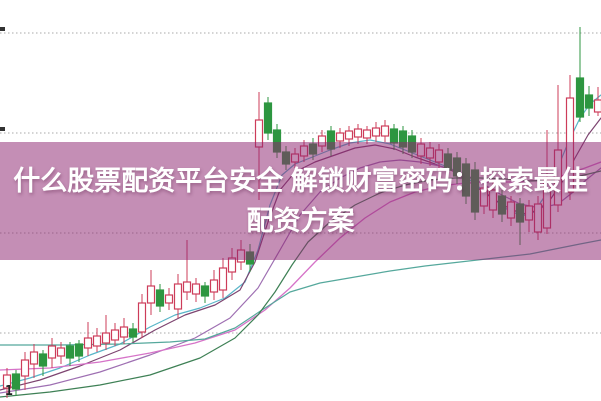 This screenshot has height=401, width=601. What do you see at coordinates (9, 391) in the screenshot?
I see `axis-corner-label: 1` at bounding box center [9, 391].